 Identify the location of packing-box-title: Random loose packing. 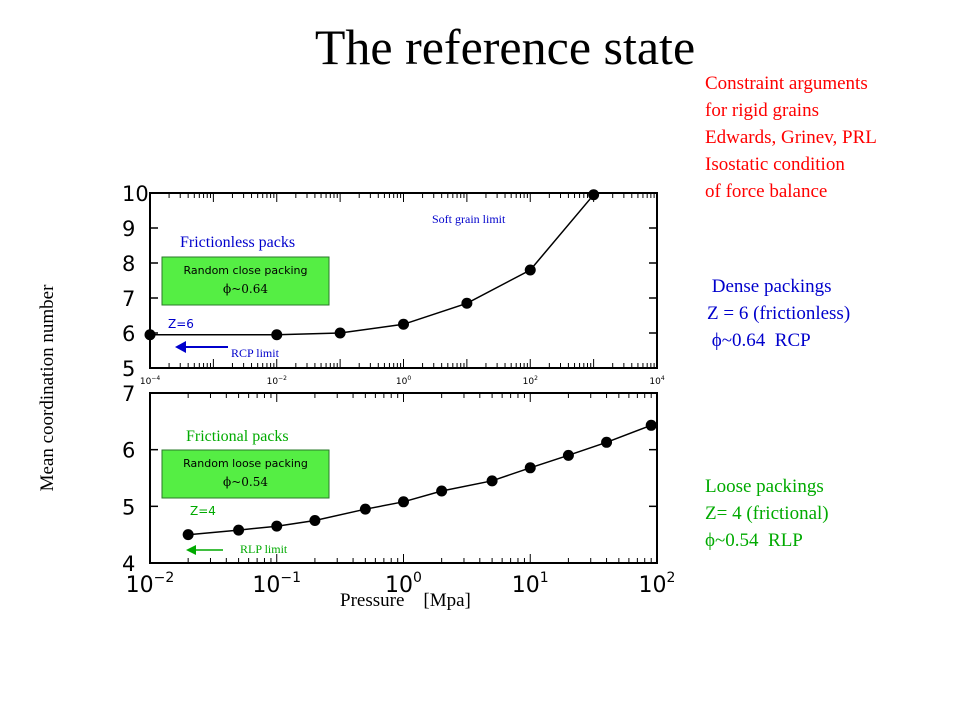
(245, 463).